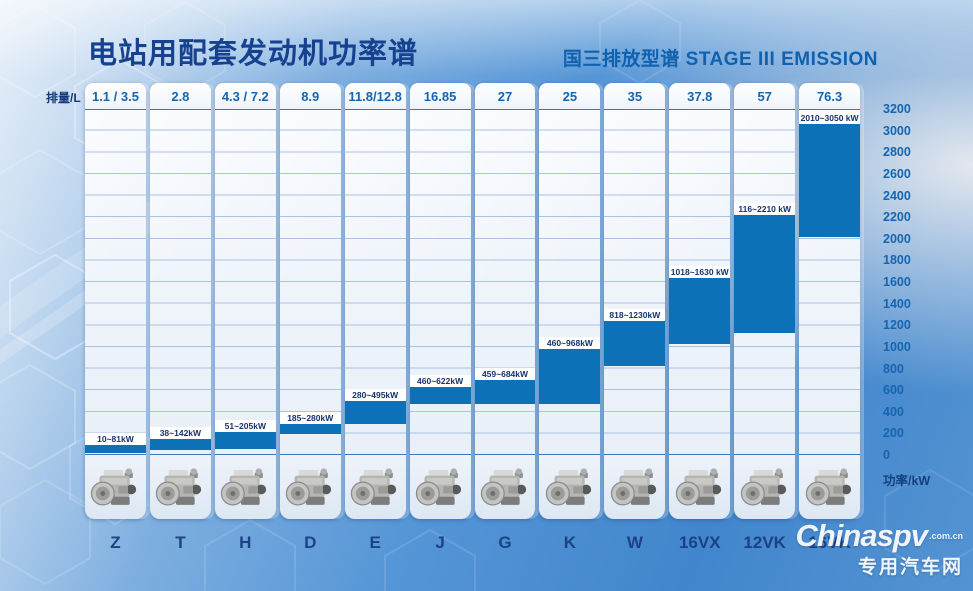 This screenshot has height=591, width=973. Describe the element at coordinates (893, 411) in the screenshot. I see `power-axis-tick: 400` at that location.